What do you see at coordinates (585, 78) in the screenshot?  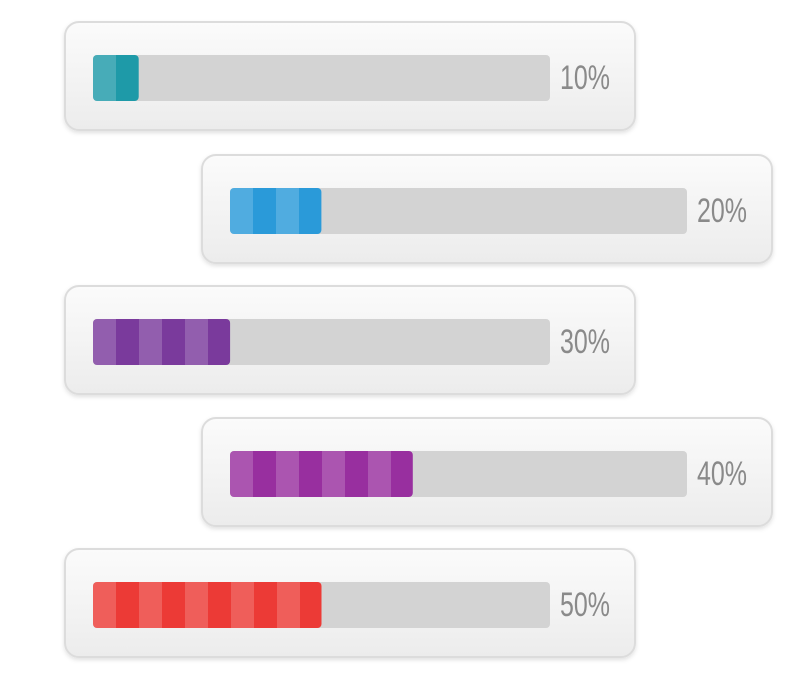 I see `value-label: 10%` at bounding box center [585, 78].